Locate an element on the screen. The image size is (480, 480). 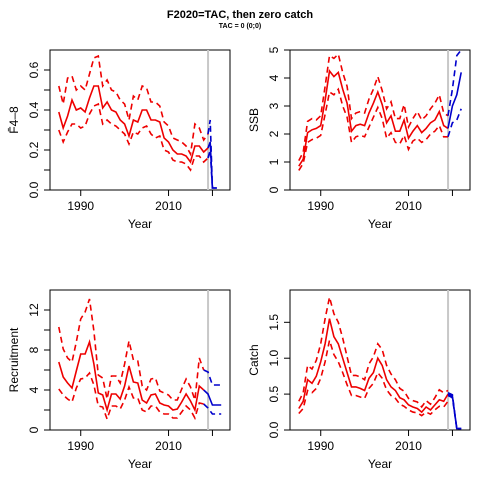
y-tick-label: 2 is located at coordinates (274, 133).